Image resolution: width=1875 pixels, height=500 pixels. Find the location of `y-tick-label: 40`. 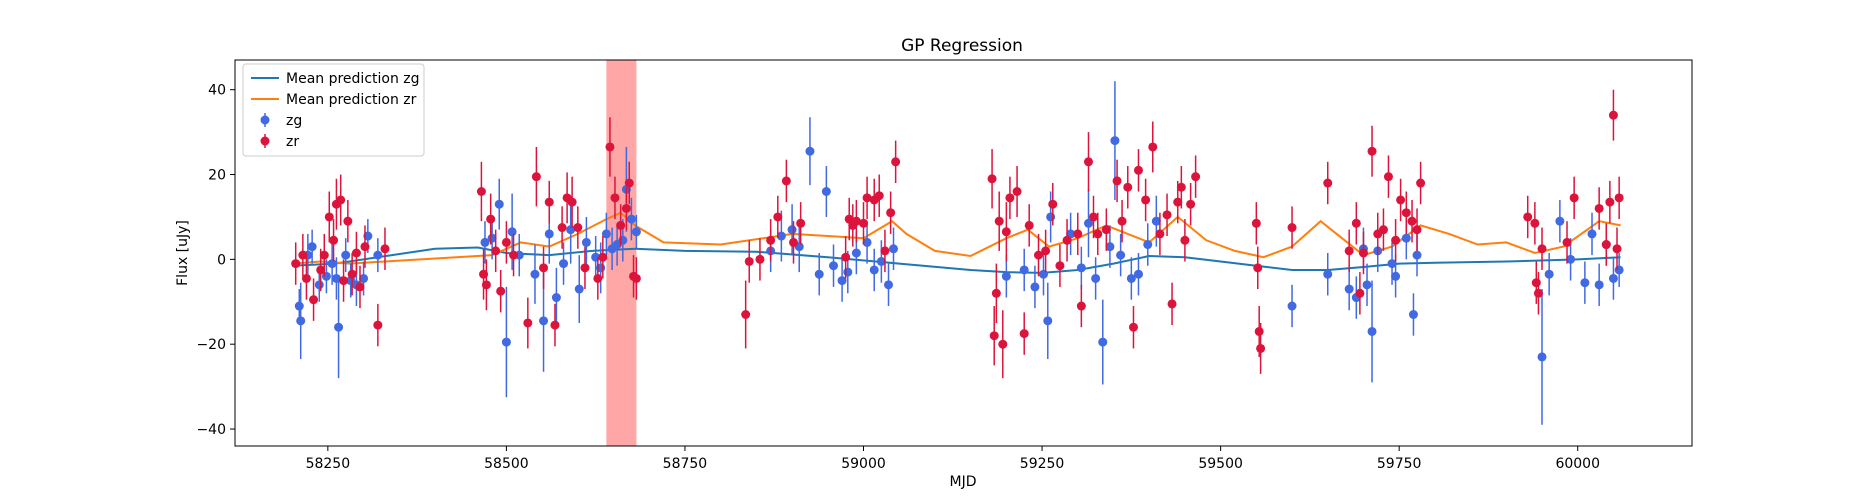

y-tick-label: 40 is located at coordinates (217, 91).